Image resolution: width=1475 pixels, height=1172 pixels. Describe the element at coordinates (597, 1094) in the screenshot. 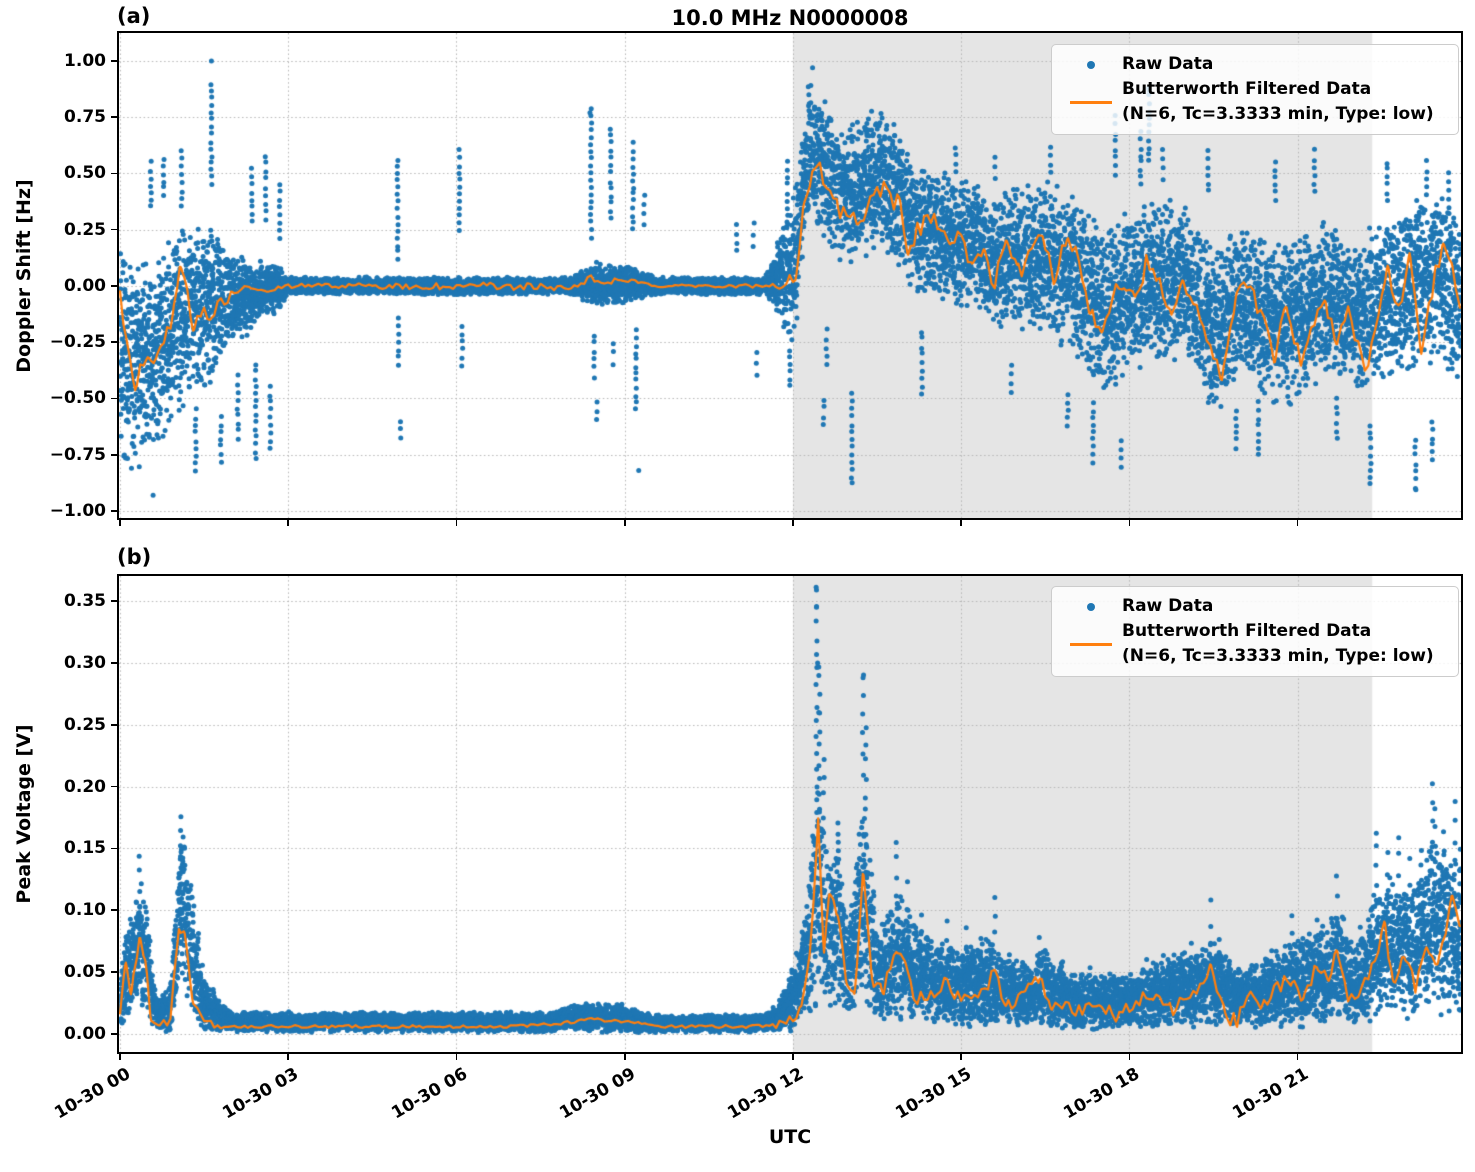

I see `x-tick-label: 10-30 09` at that location.